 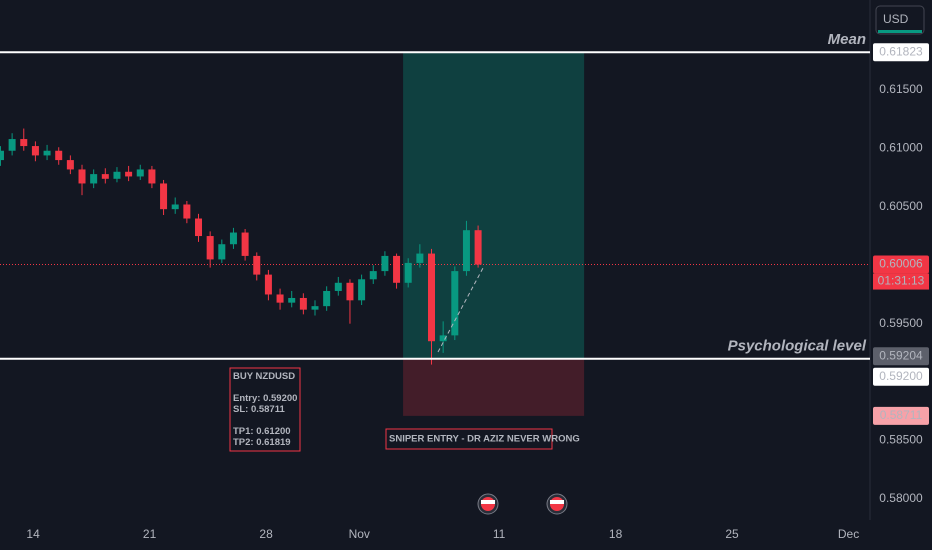 I want to click on currency-label: USD, so click(x=896, y=19).